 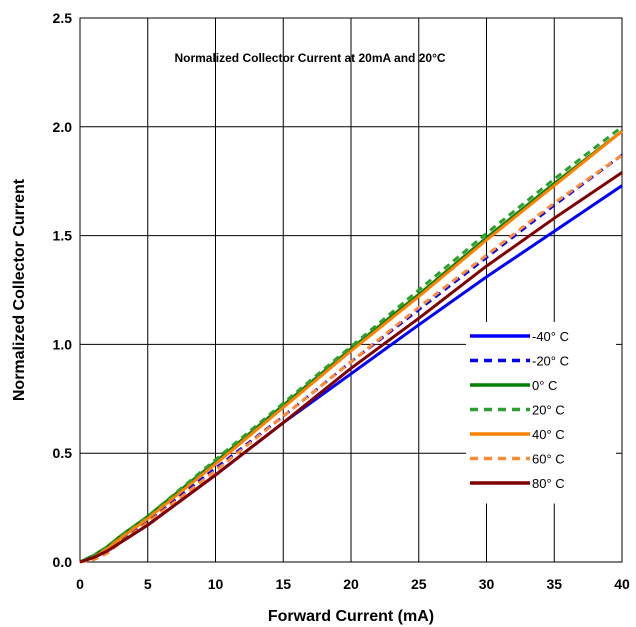 I want to click on legend-label: 60° C, so click(x=548, y=459).